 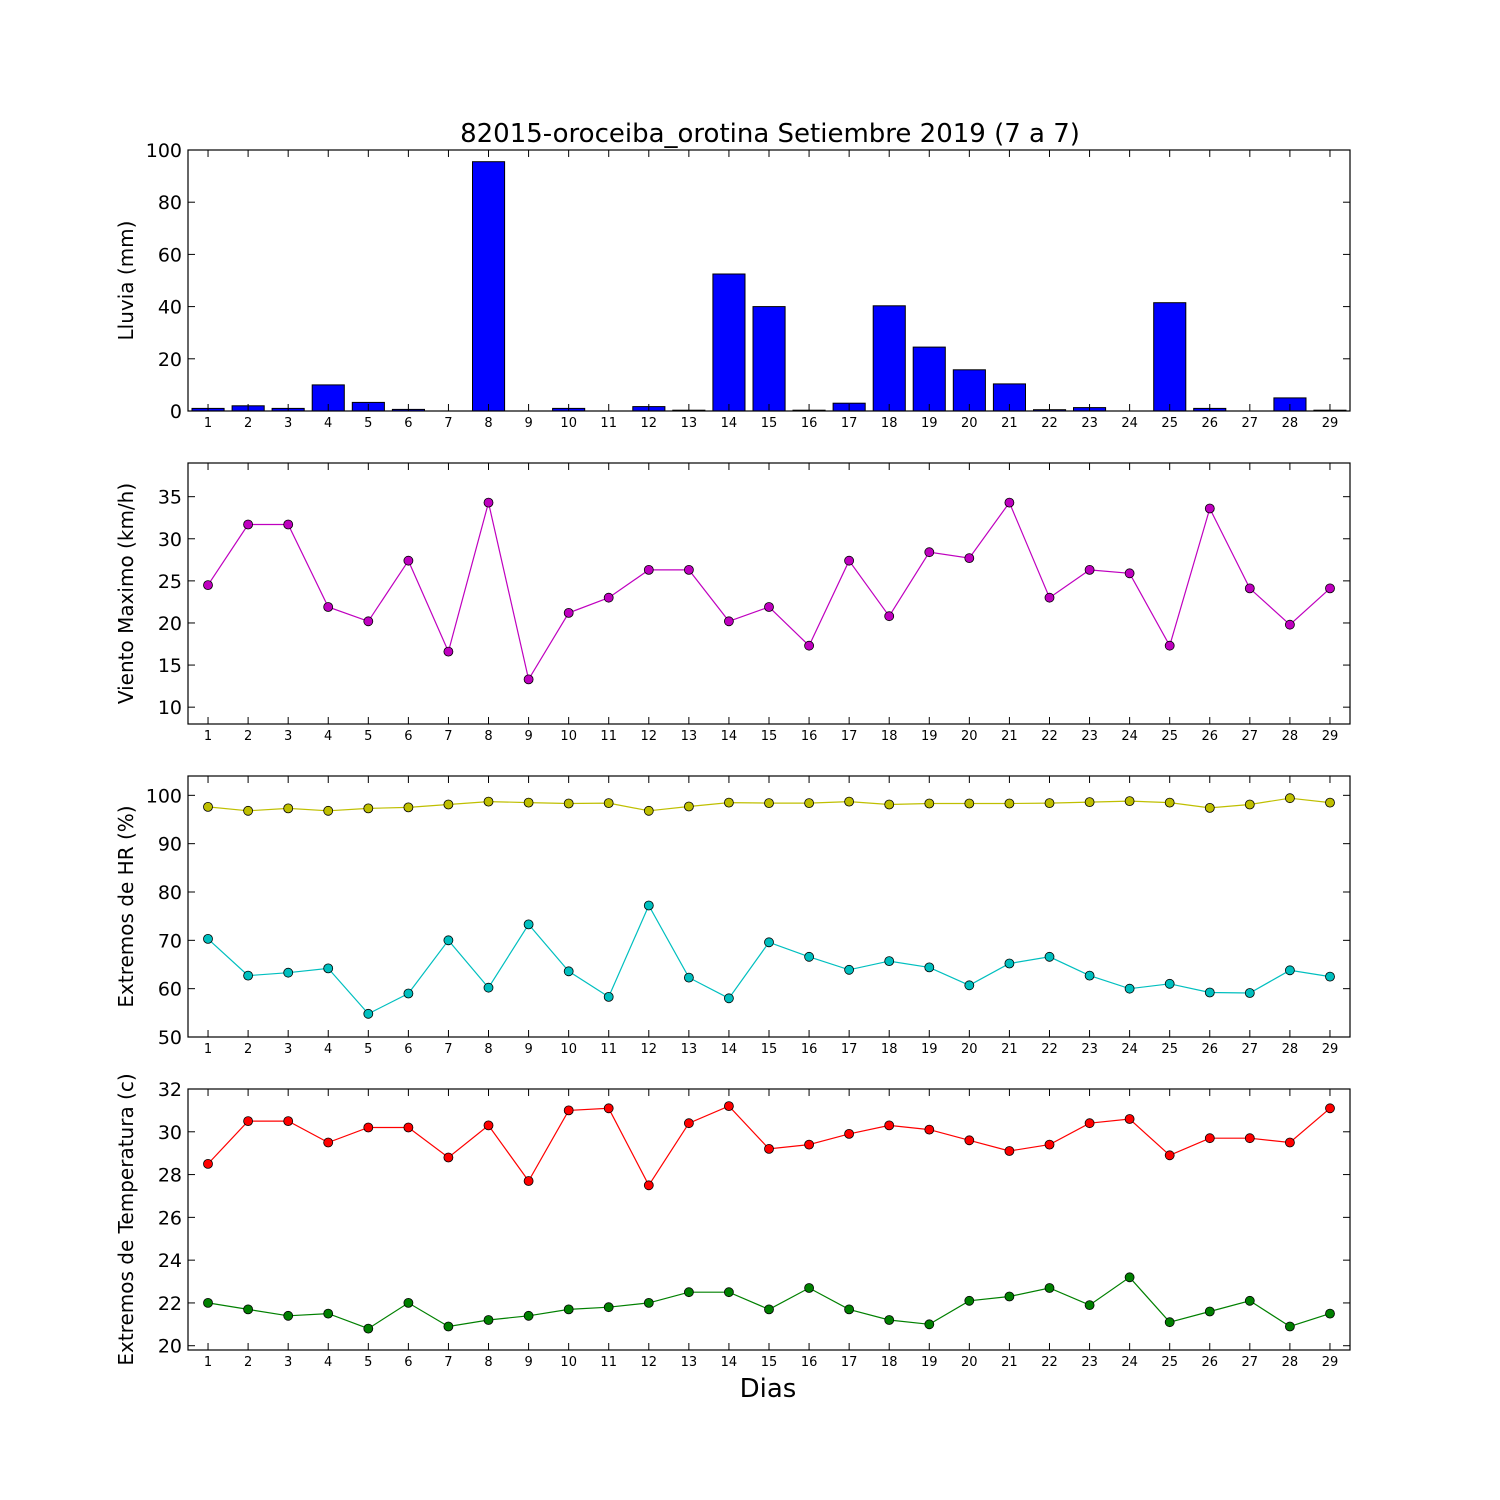 I want to click on viento-xtick-label: 3, so click(x=288, y=736).